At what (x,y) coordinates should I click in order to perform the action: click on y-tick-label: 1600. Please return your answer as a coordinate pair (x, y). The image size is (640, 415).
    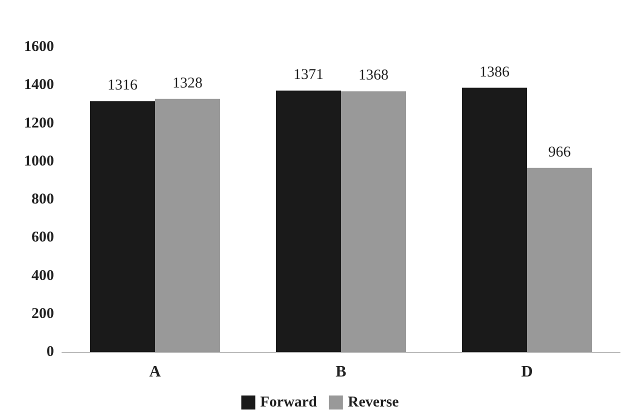
    Looking at the image, I should click on (39, 47).